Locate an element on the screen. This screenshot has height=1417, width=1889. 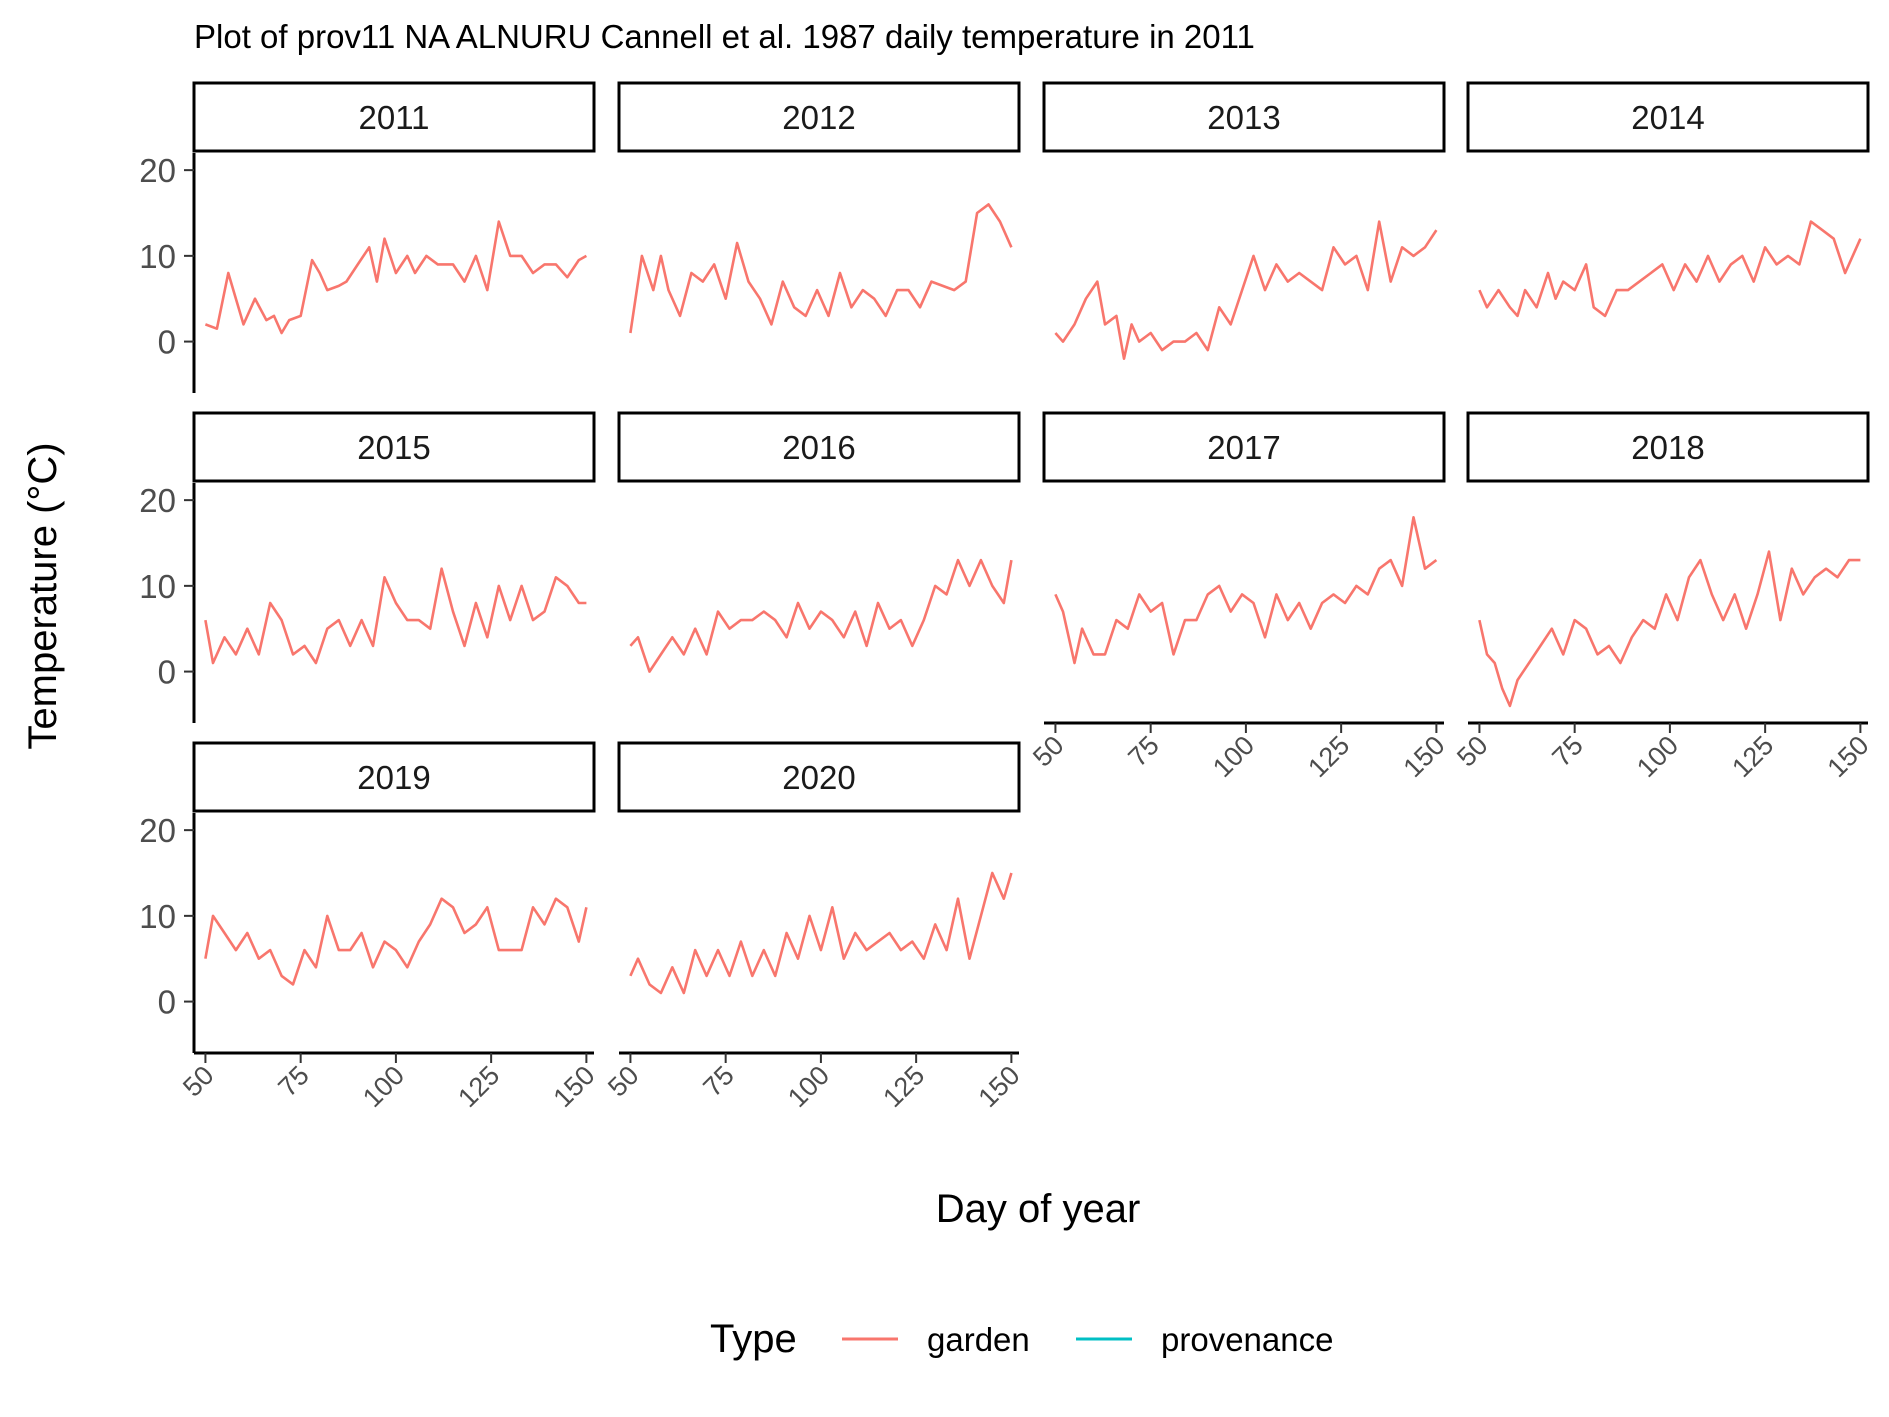
facet-panel-2016: 2016 is located at coordinates (819, 542).